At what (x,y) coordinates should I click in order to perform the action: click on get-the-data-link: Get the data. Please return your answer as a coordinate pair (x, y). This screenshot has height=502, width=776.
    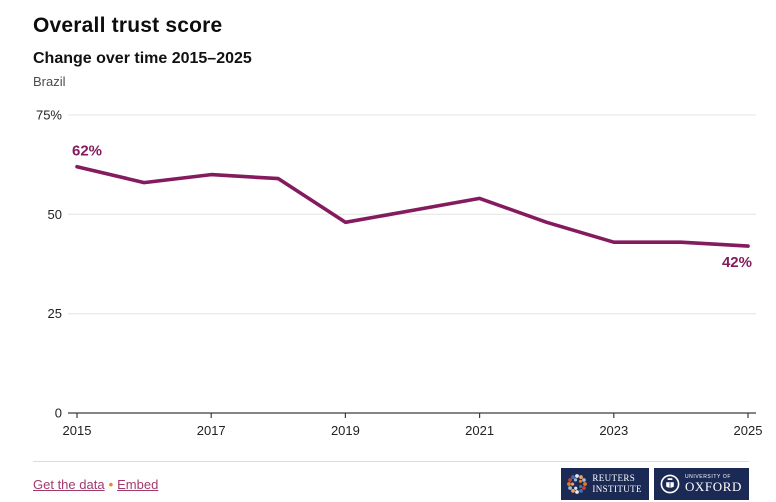
    Looking at the image, I should click on (69, 484).